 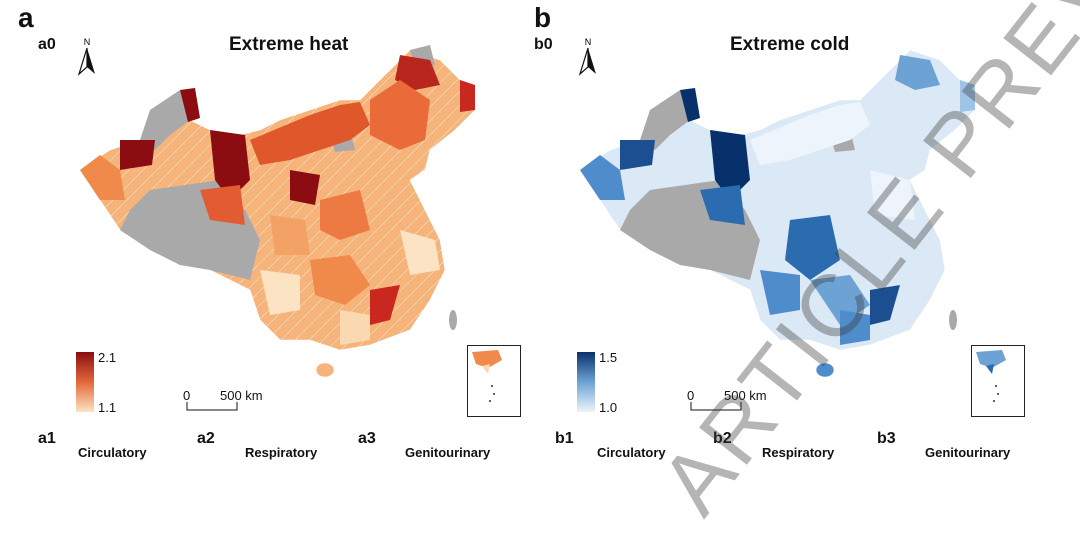 I want to click on subpanel-label: a0, so click(x=47, y=44).